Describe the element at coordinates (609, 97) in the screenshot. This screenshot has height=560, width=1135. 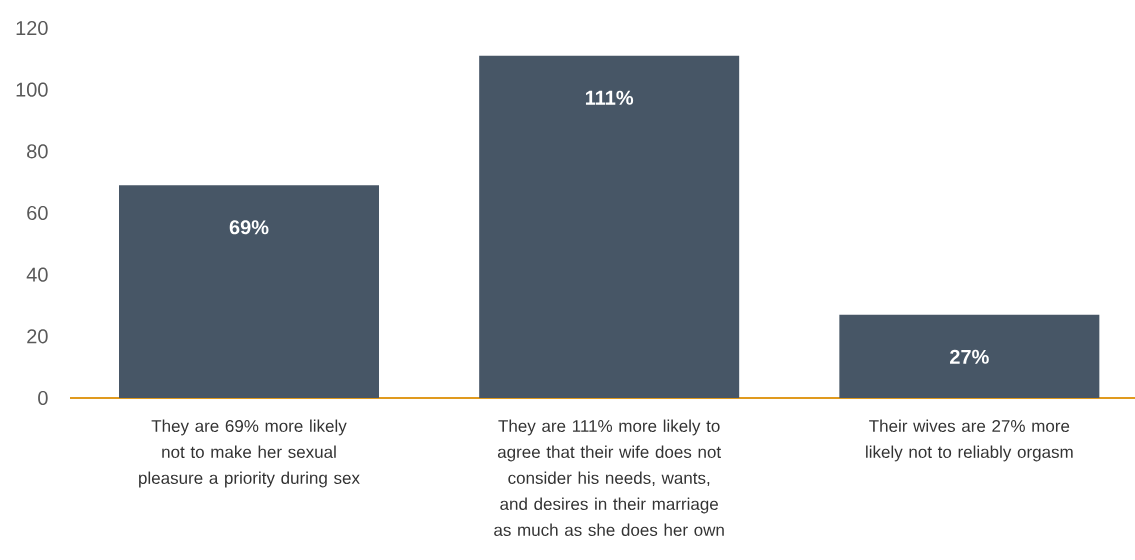
I see `data-label: 111%` at that location.